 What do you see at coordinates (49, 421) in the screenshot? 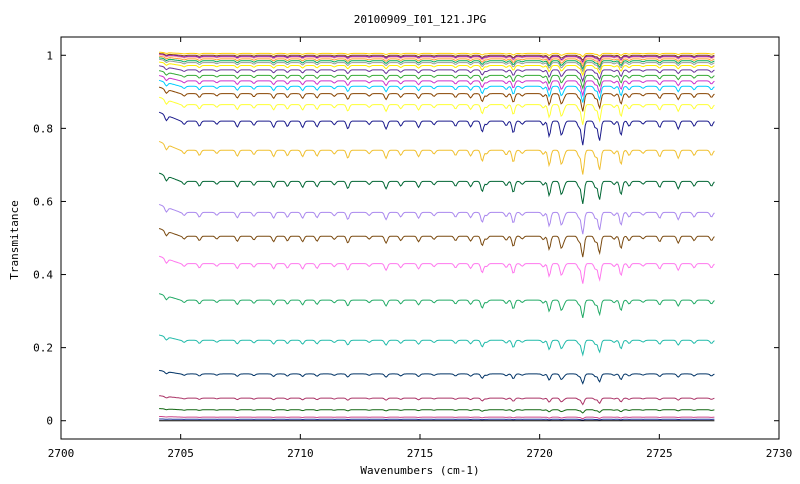
I see `y-tick-label: 0` at bounding box center [49, 421].